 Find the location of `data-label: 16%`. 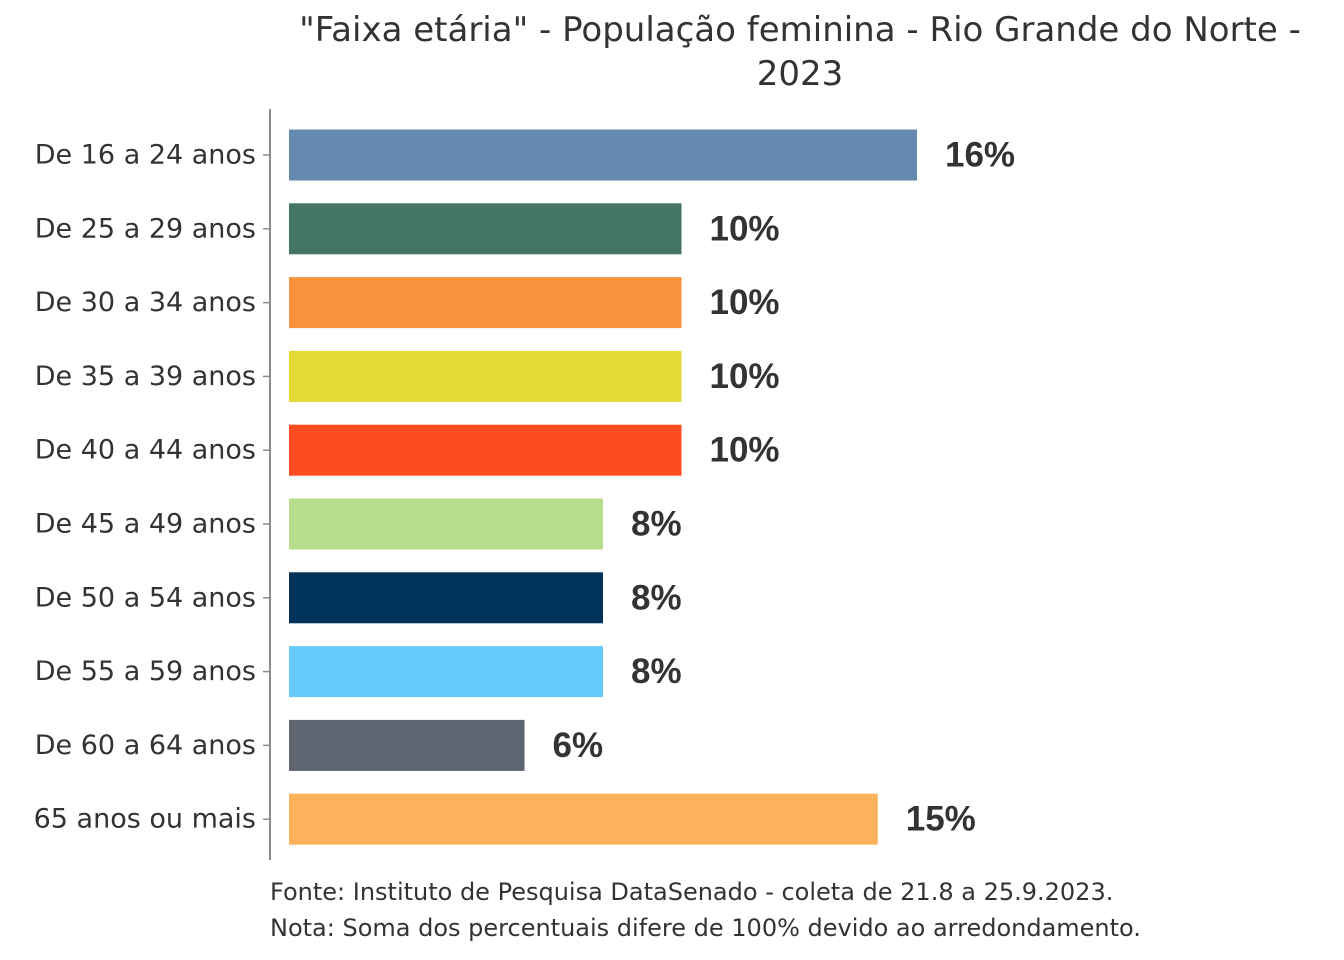

data-label: 16% is located at coordinates (980, 155).